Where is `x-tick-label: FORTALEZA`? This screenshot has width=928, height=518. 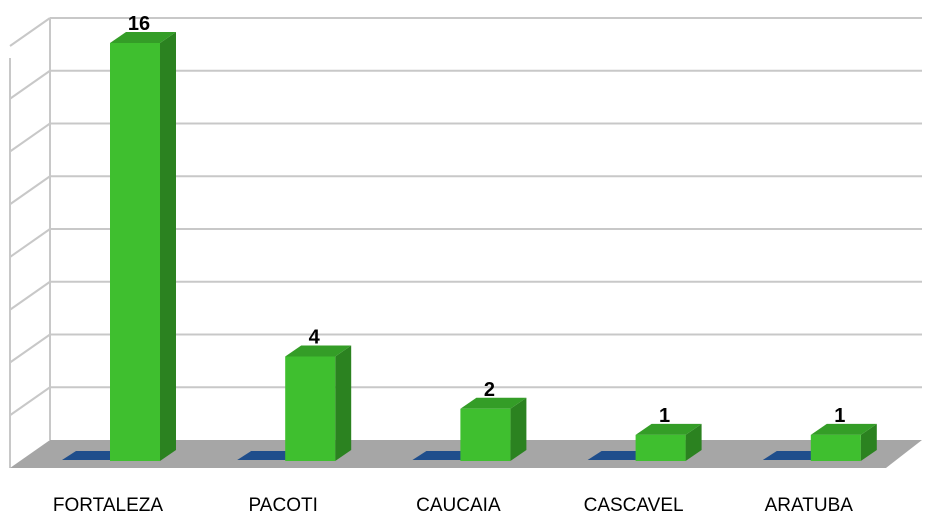 x-tick-label: FORTALEZA is located at coordinates (108, 505).